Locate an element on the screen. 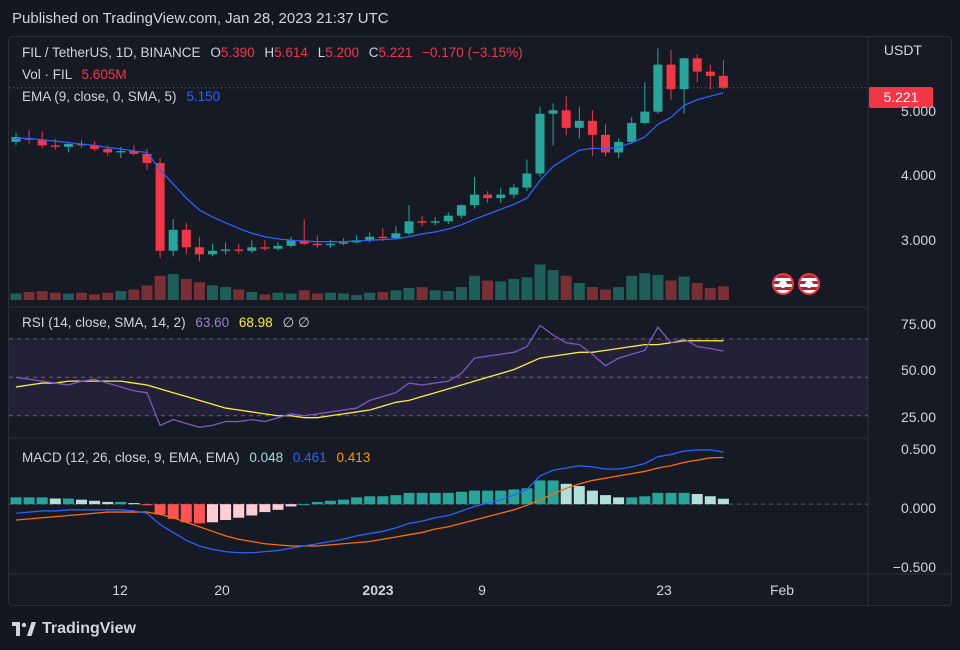 This screenshot has height=650, width=960. macd-signal-value: 0.413 is located at coordinates (353, 457).